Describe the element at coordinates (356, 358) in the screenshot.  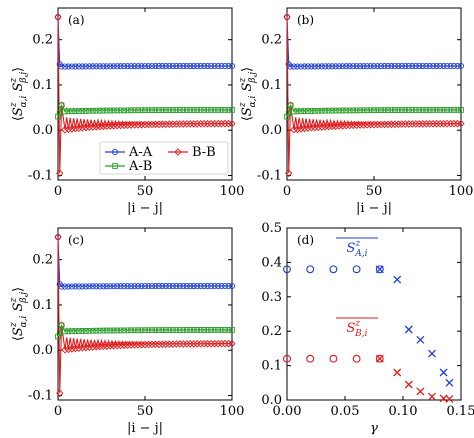
I see `data-point-circle` at that location.